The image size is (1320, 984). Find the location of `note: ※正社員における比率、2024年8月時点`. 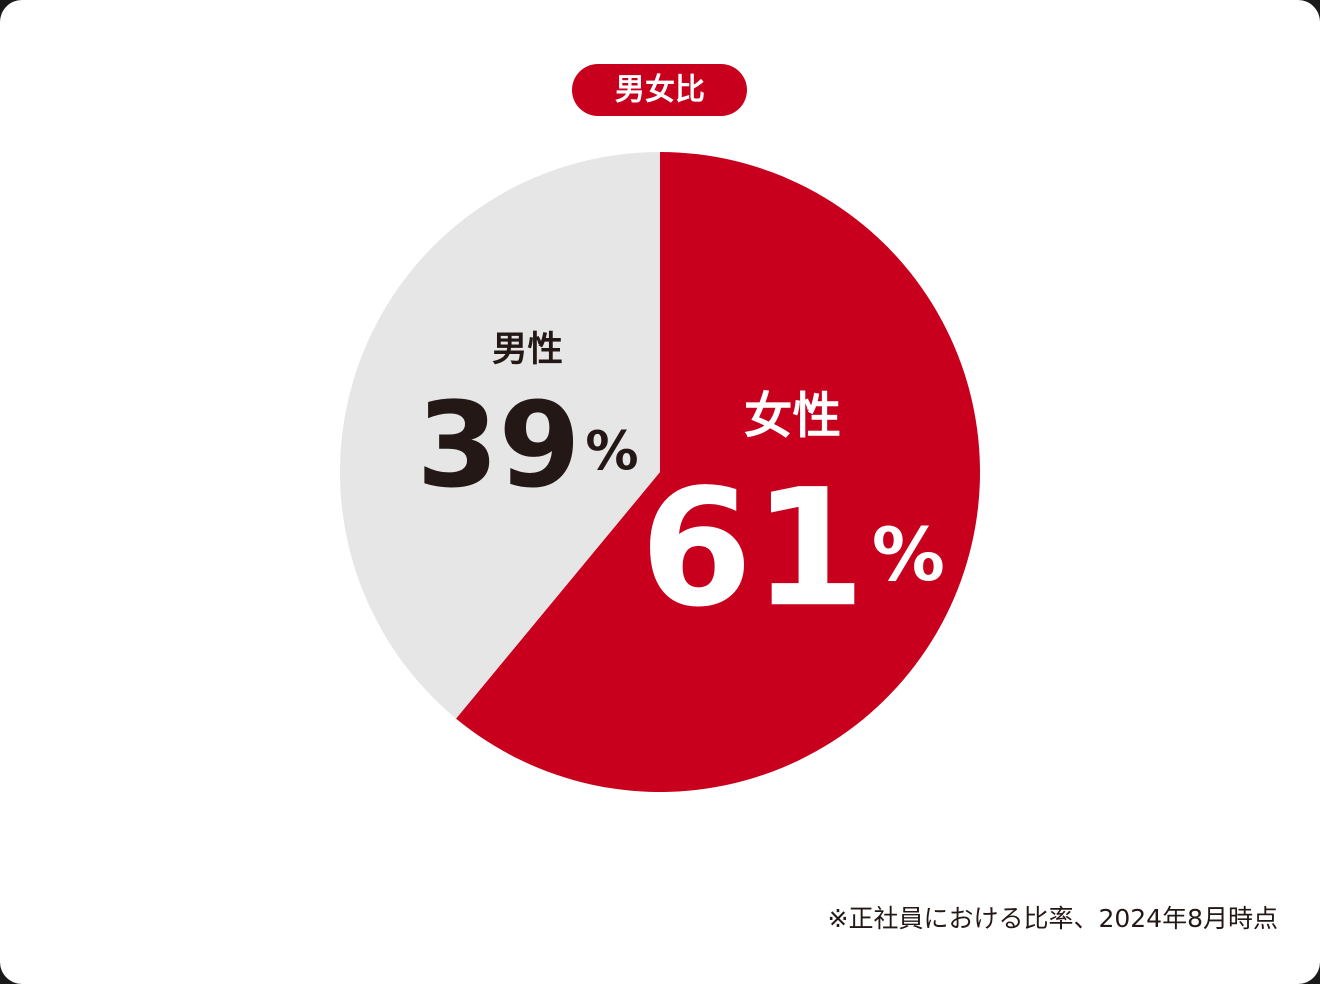

note: ※正社員における比率、2024年8月時点 is located at coordinates (1053, 918).